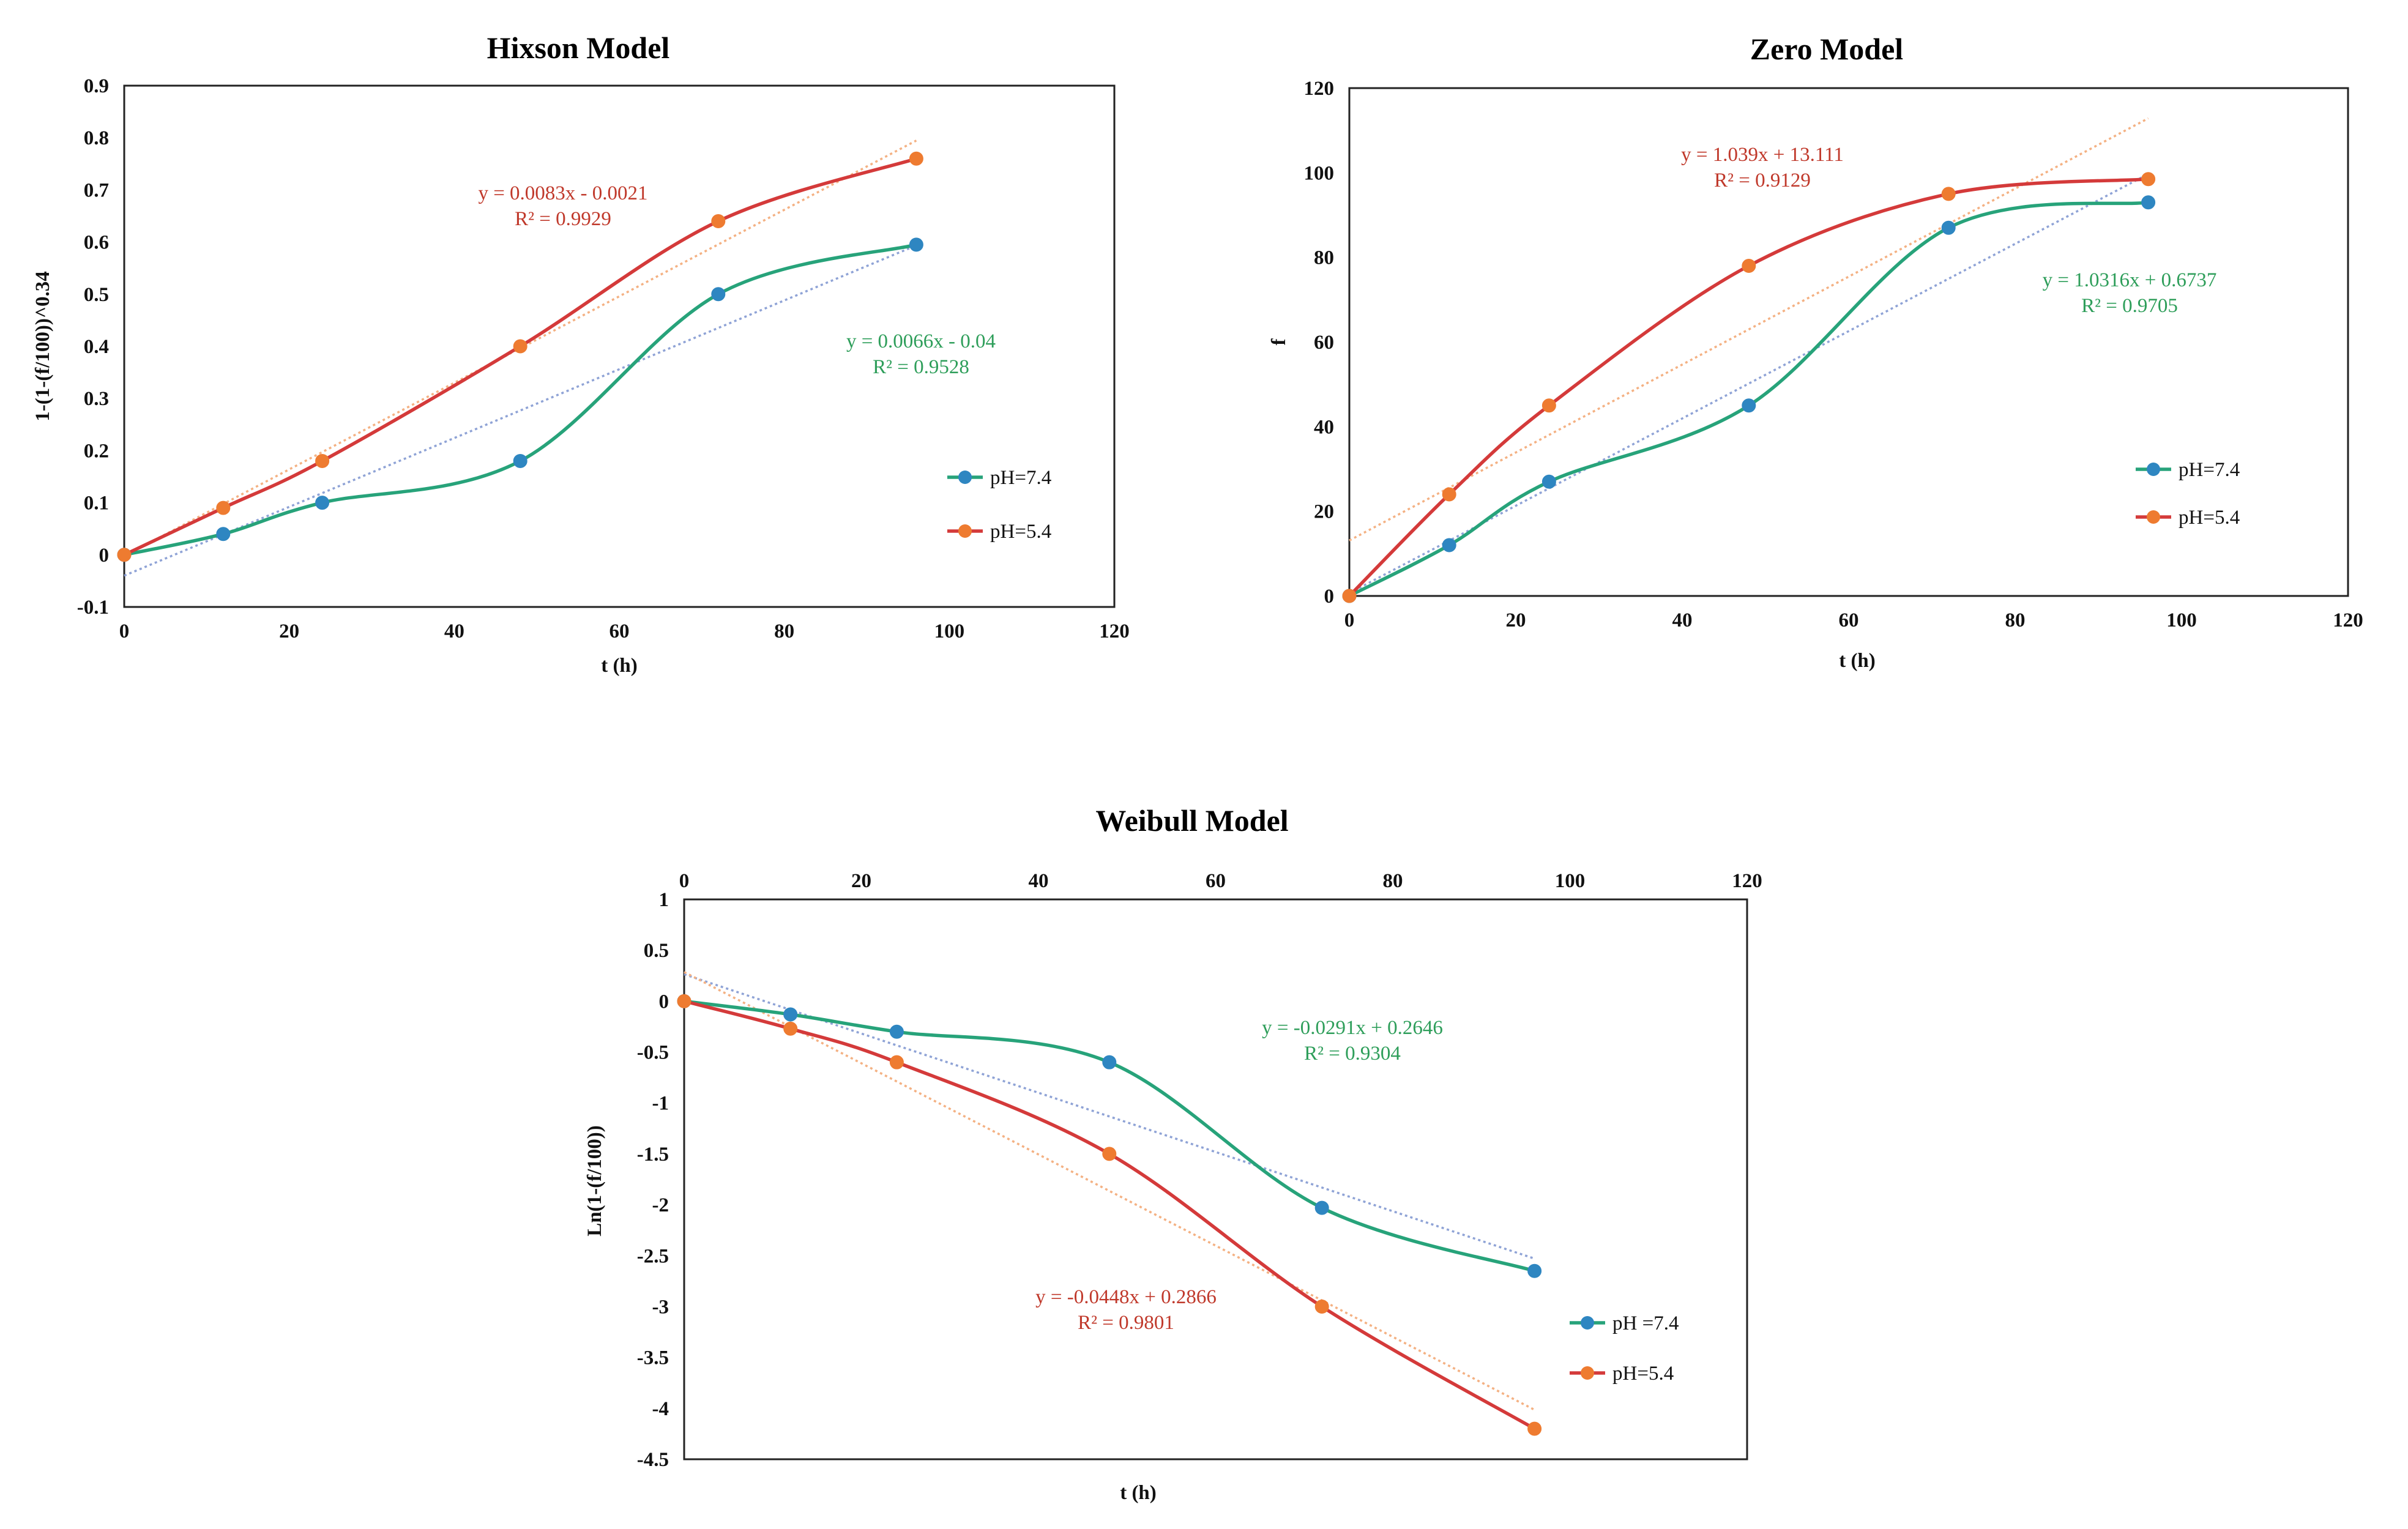  I want to click on trendline-equation: y = -0.0291x + 0.2646, so click(1352, 1028).